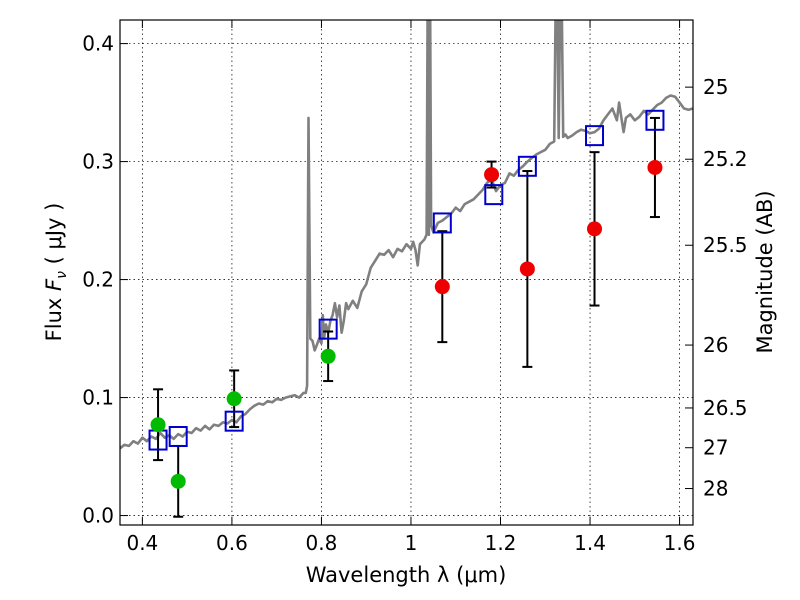 This screenshot has width=800, height=600. Describe the element at coordinates (54, 284) in the screenshot. I see `y-axis-title-symbol: F` at that location.